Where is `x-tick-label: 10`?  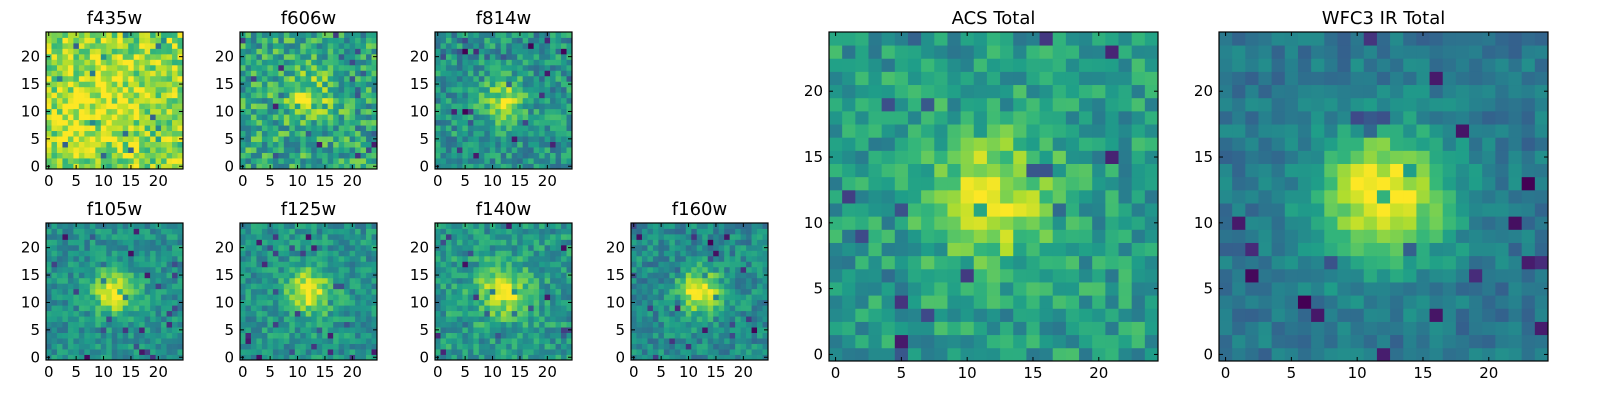 x-tick-label: 10 is located at coordinates (688, 372).